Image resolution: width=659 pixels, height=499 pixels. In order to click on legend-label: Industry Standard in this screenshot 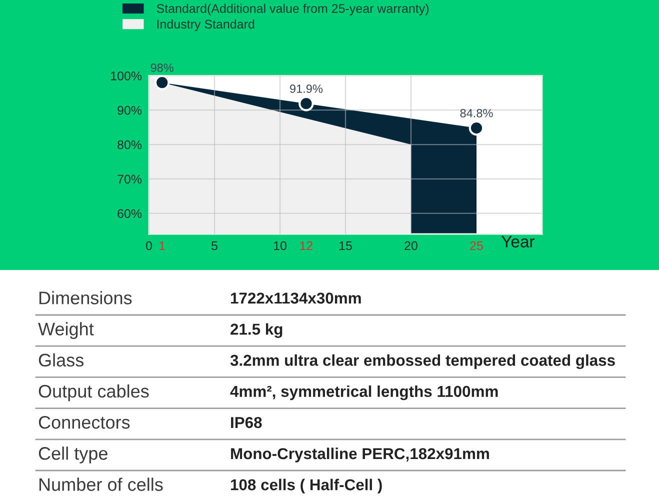, I will do `click(205, 25)`.